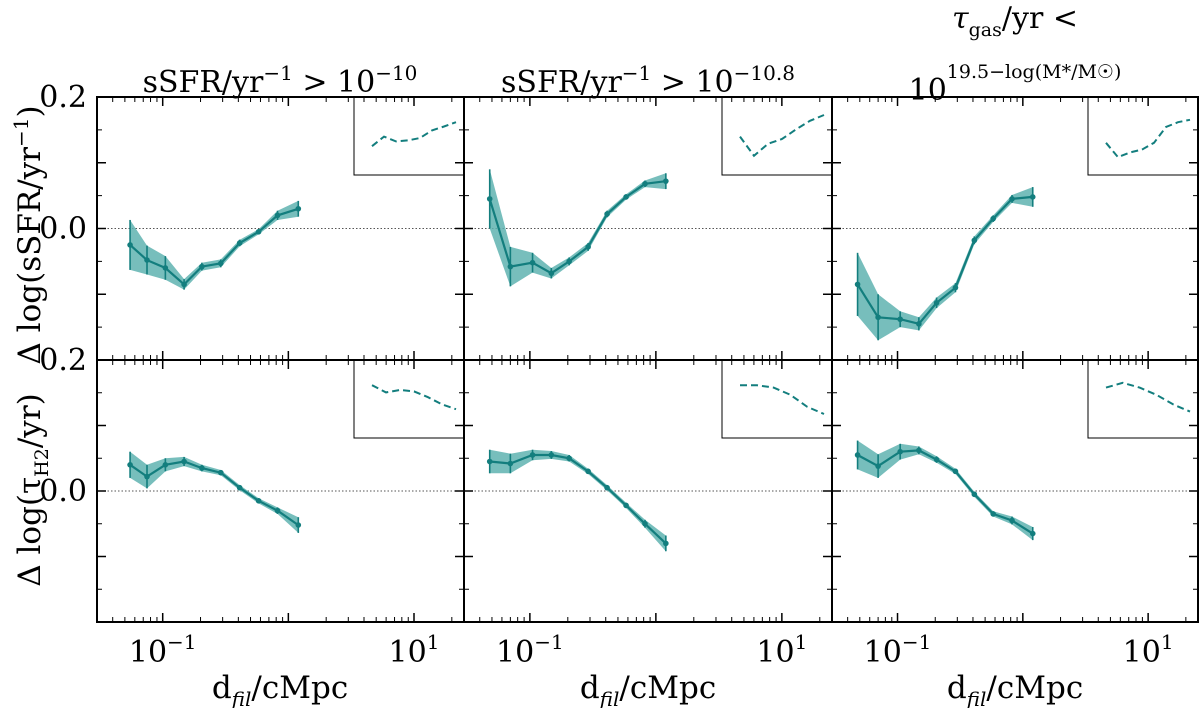 Image resolution: width=1200 pixels, height=708 pixels. I want to click on col-title-3-line1: τgas/yr <, so click(1015, 21).